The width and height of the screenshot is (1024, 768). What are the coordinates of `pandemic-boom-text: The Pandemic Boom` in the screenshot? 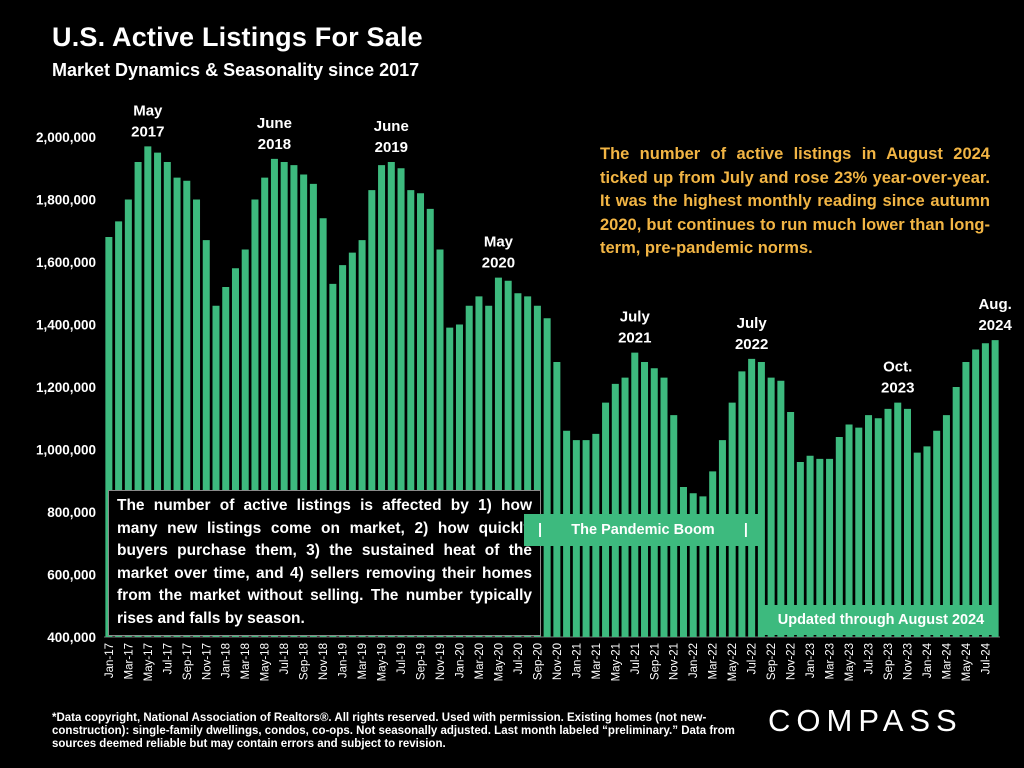 It's located at (643, 530).